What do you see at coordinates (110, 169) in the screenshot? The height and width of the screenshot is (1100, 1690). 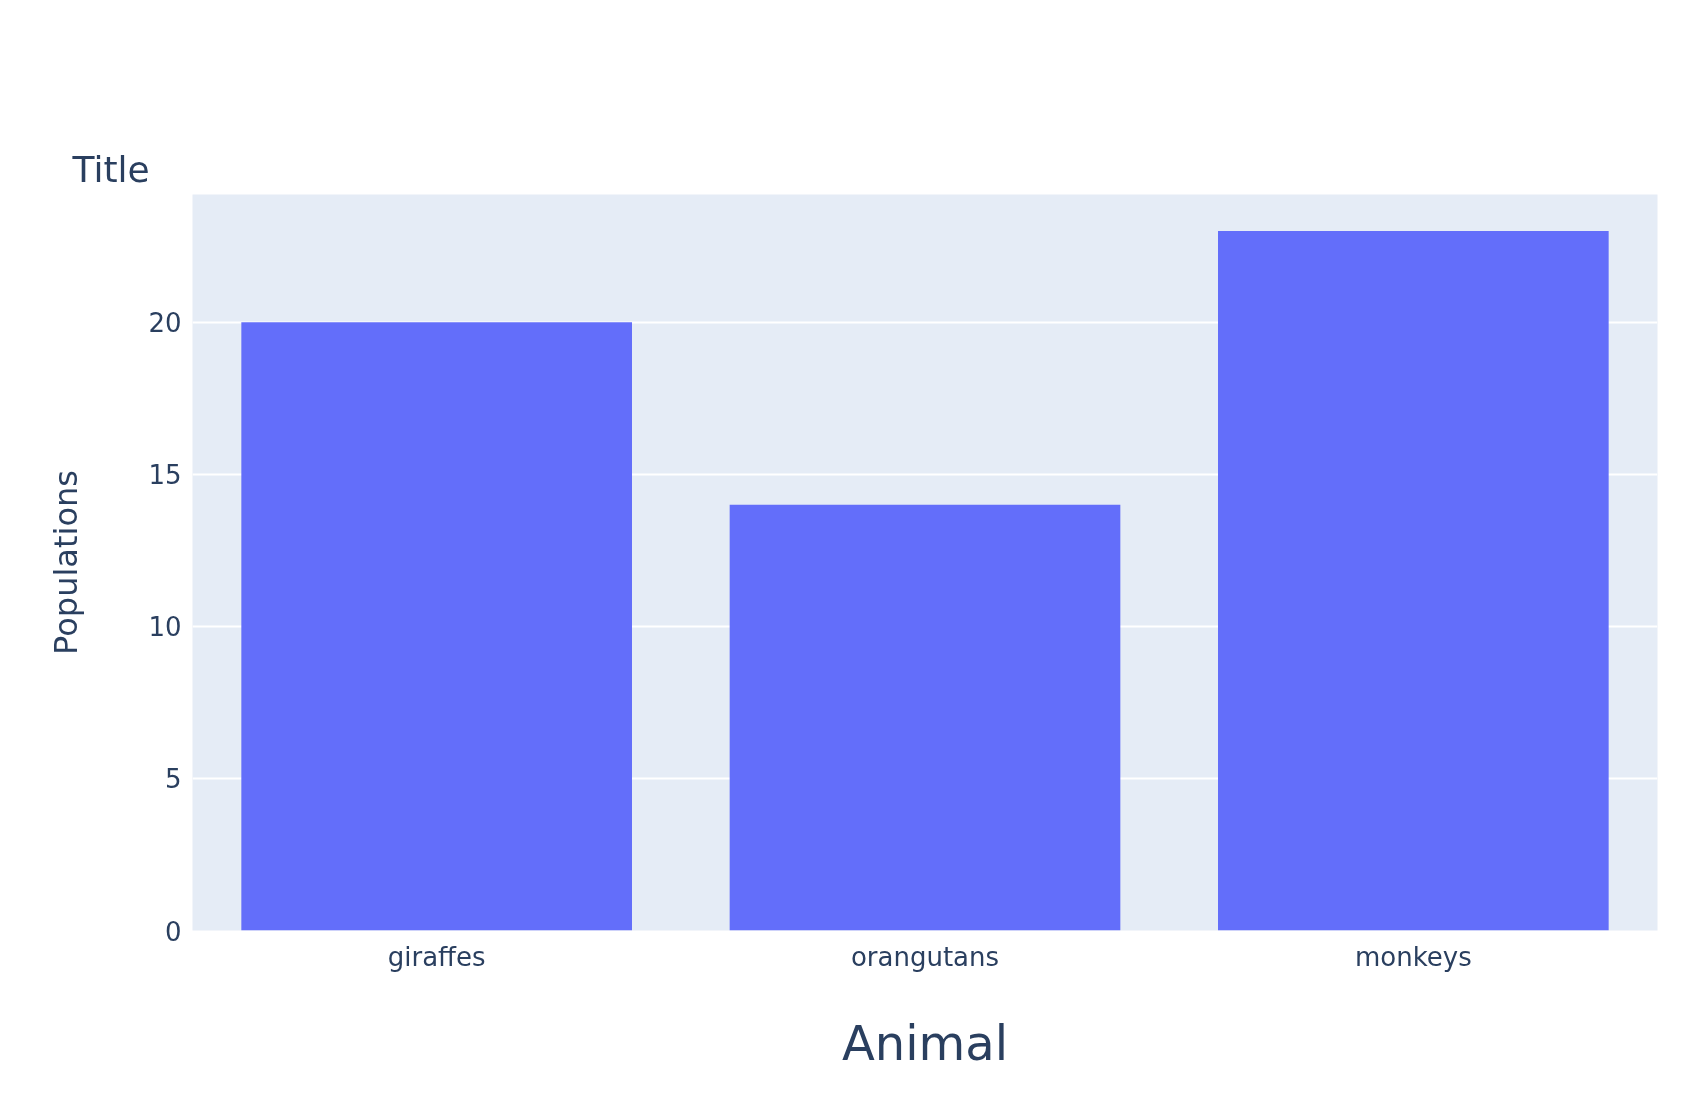 I see `chart-title: Title` at bounding box center [110, 169].